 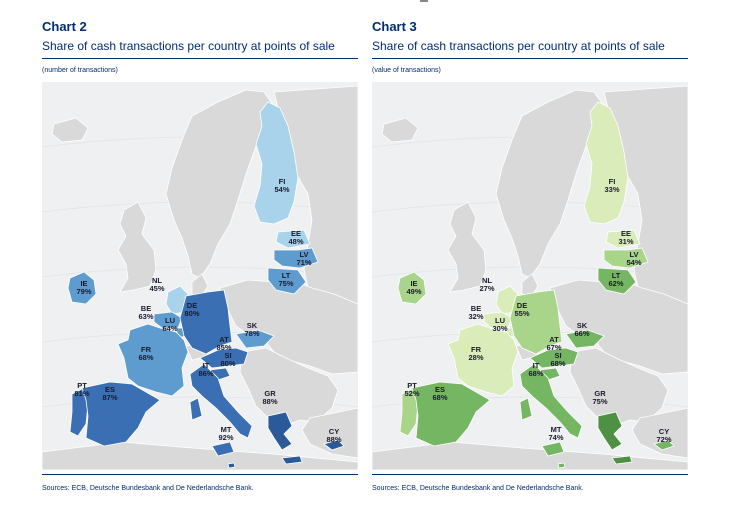 What do you see at coordinates (476, 308) in the screenshot?
I see `country-code-label: BE` at bounding box center [476, 308].